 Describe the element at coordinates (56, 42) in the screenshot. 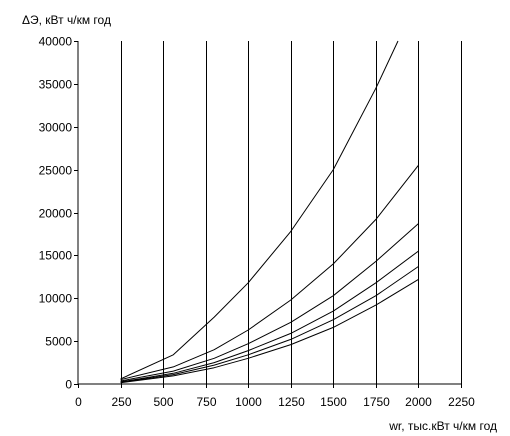

I see `y-tick-label: 40000` at that location.